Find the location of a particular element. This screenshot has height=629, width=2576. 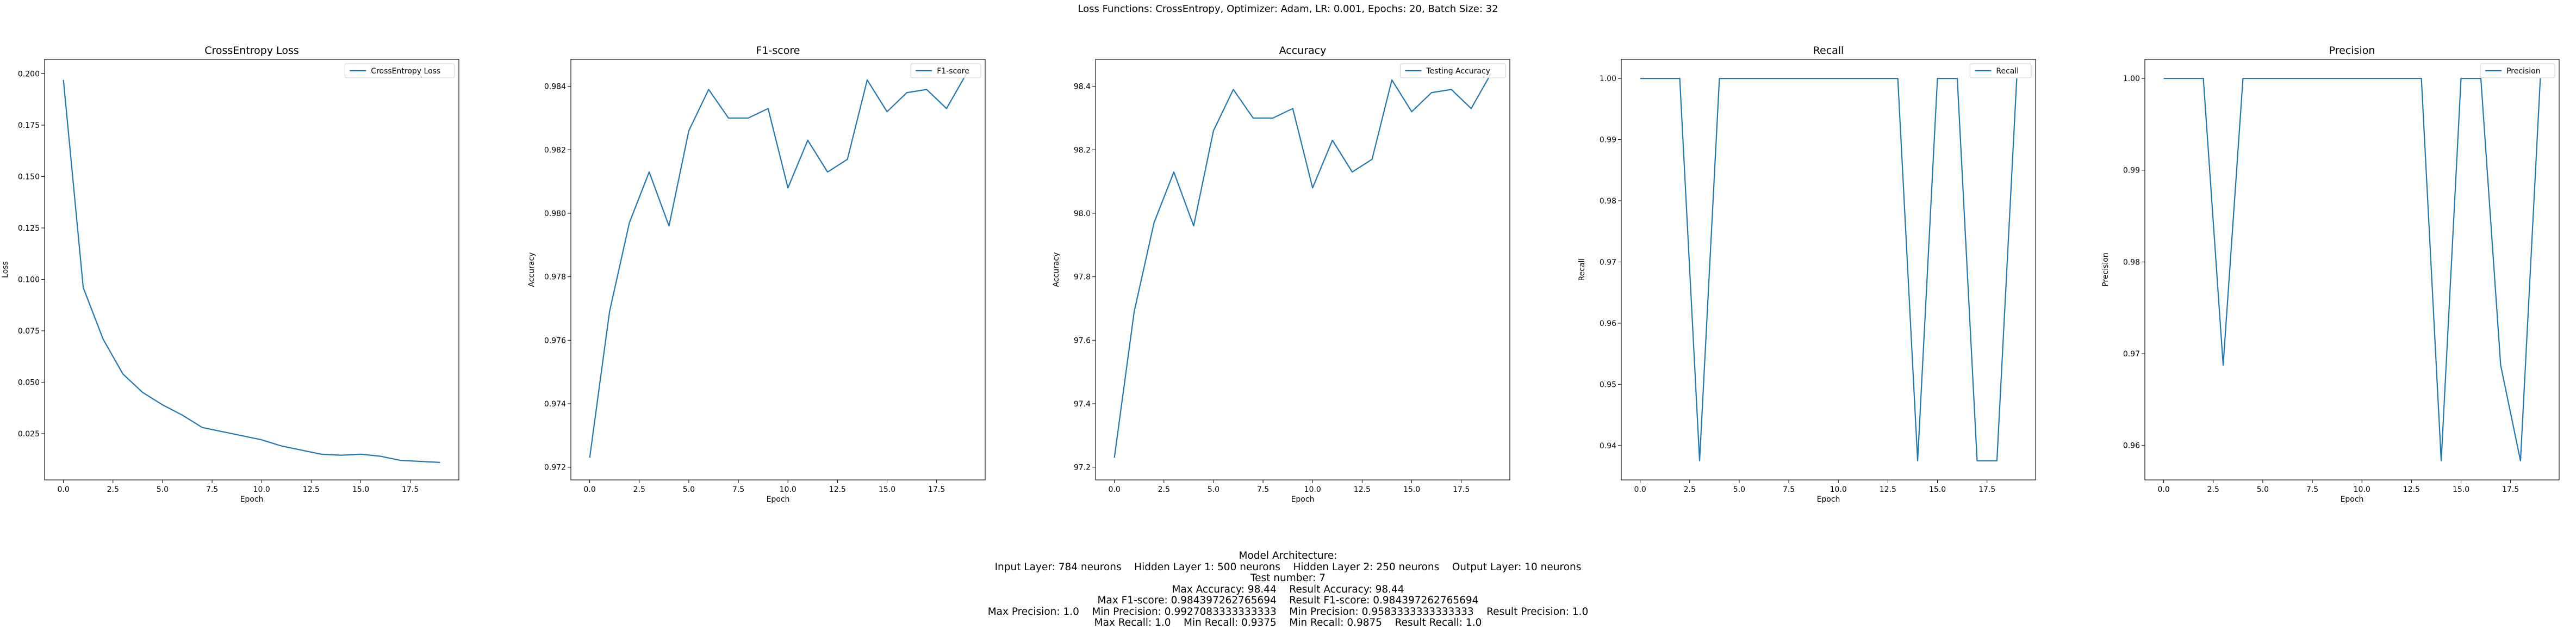

precision-x-tick-label: 5.0 is located at coordinates (2263, 489).